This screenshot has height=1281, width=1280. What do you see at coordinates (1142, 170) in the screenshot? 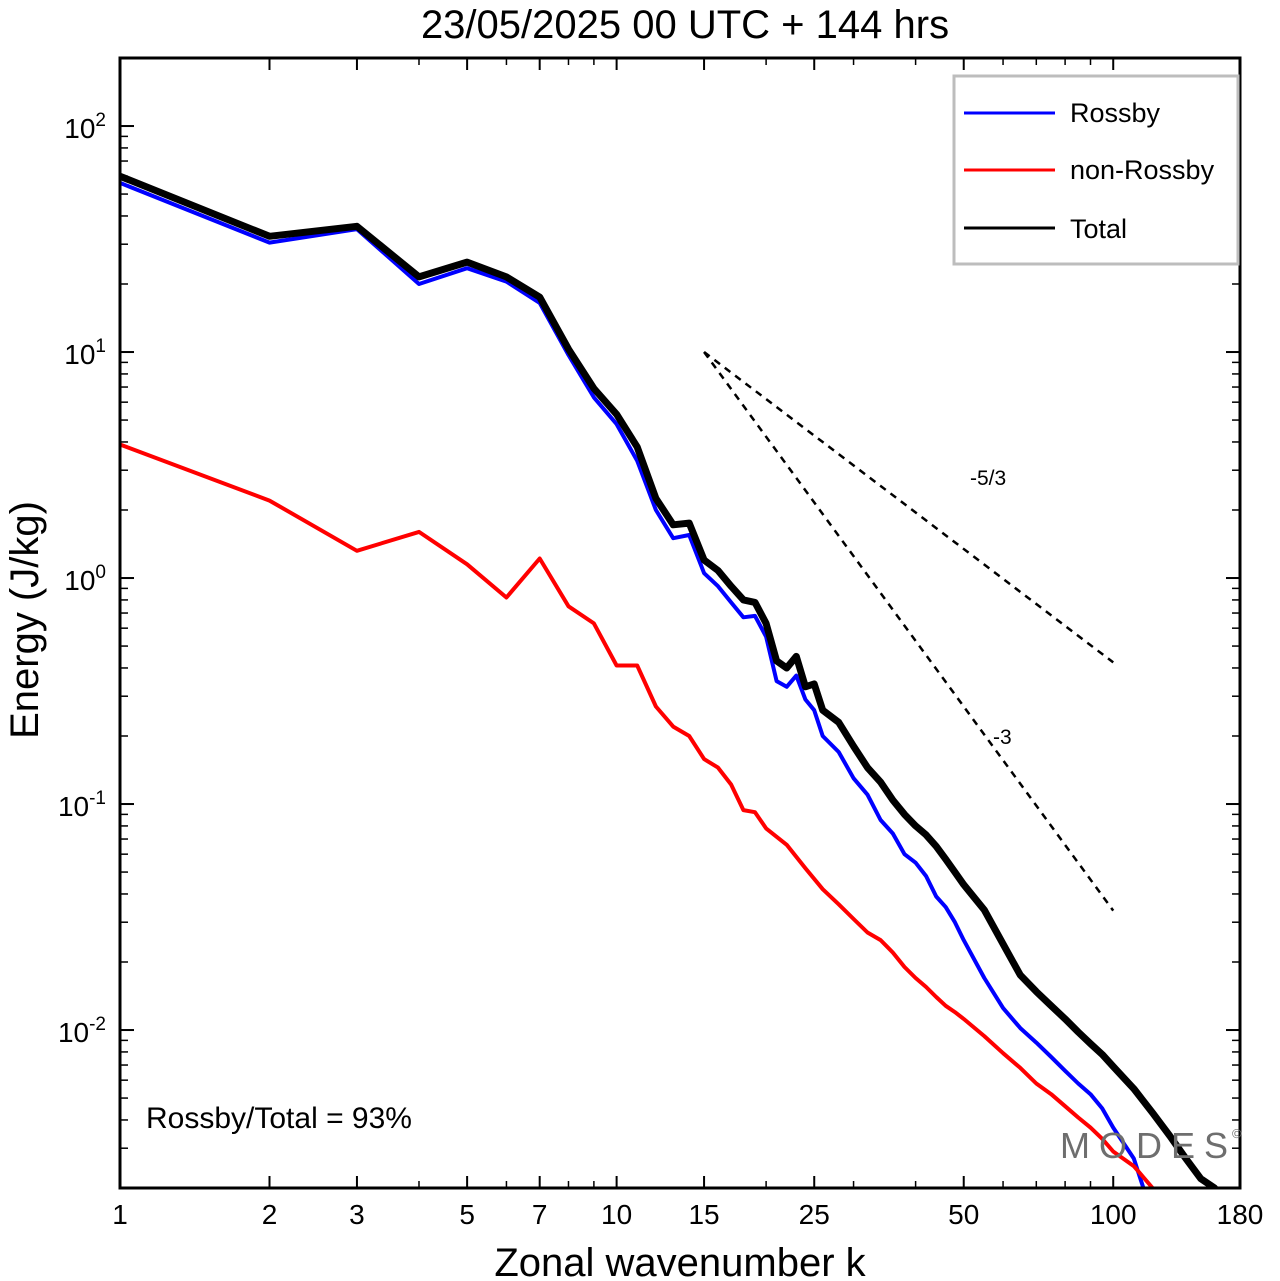
I see `legend-label-non-rossby: non-Rossby` at bounding box center [1142, 170].